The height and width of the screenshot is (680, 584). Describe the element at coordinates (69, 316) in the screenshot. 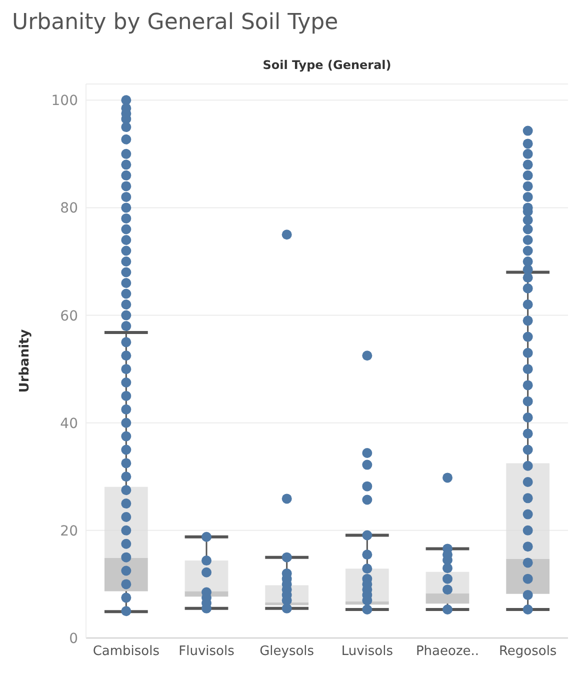

I see `y-tick-label: 60` at that location.